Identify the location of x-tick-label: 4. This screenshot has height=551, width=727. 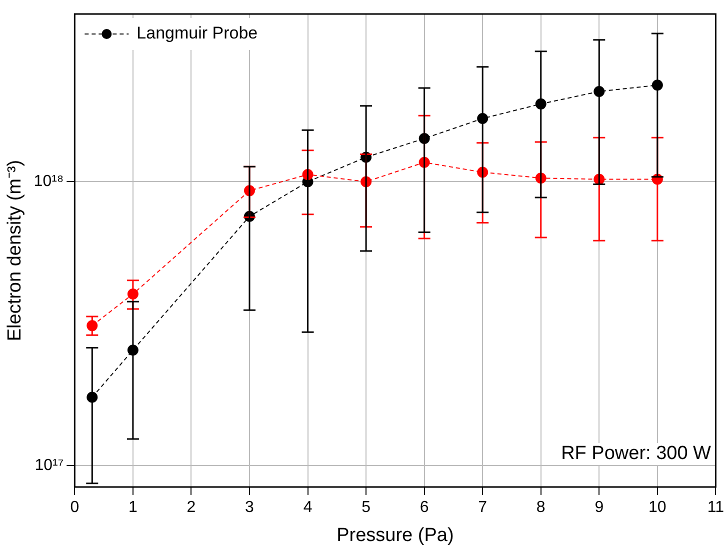
(307, 507).